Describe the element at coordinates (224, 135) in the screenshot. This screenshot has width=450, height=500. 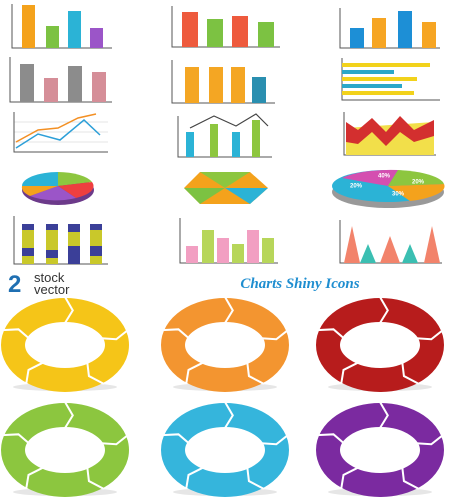
I see `bar-line-icon` at that location.